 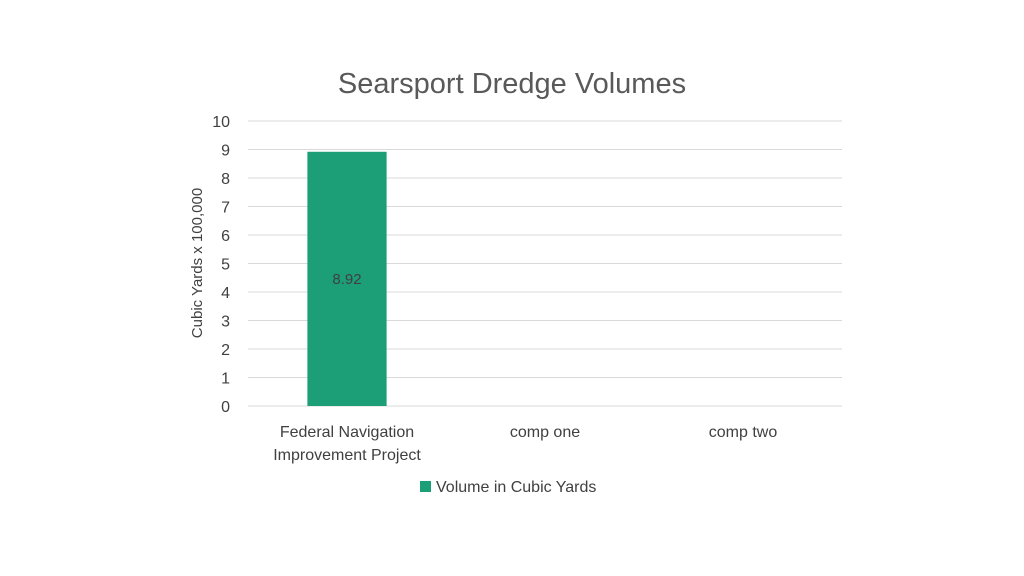 I want to click on legend: Volume in Cubic Yards, so click(x=508, y=487).